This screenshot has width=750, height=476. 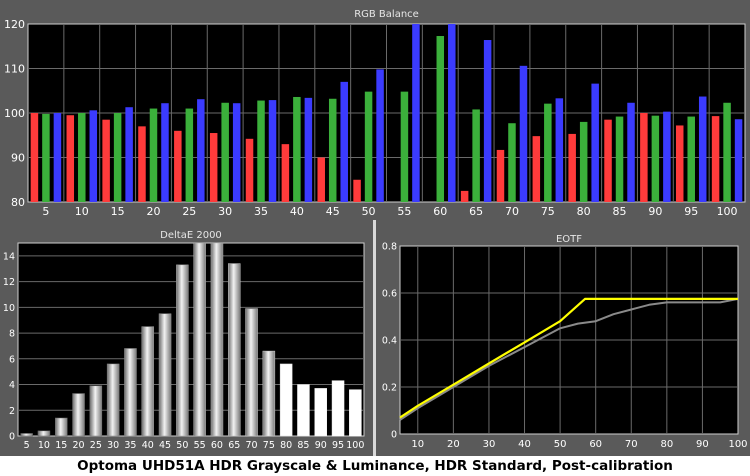 What do you see at coordinates (389, 294) in the screenshot?
I see `y-tick-label: 0.6` at bounding box center [389, 294].